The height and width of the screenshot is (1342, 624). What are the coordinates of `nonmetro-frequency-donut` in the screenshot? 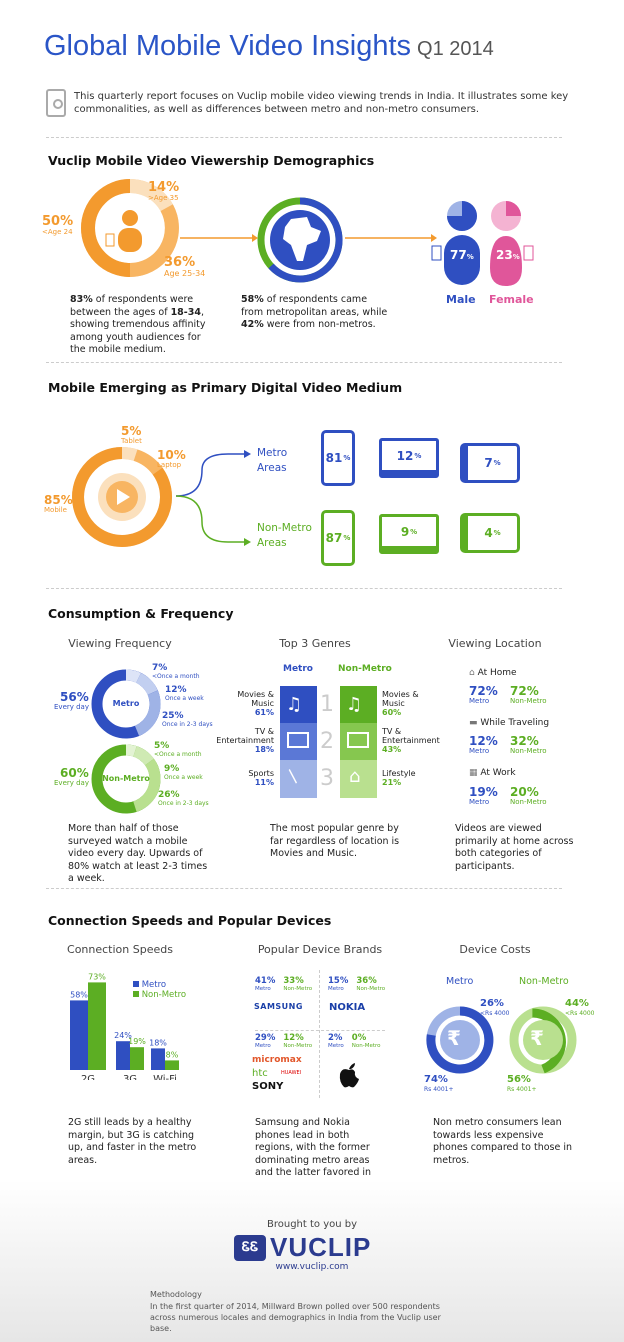 It's located at (126, 779).